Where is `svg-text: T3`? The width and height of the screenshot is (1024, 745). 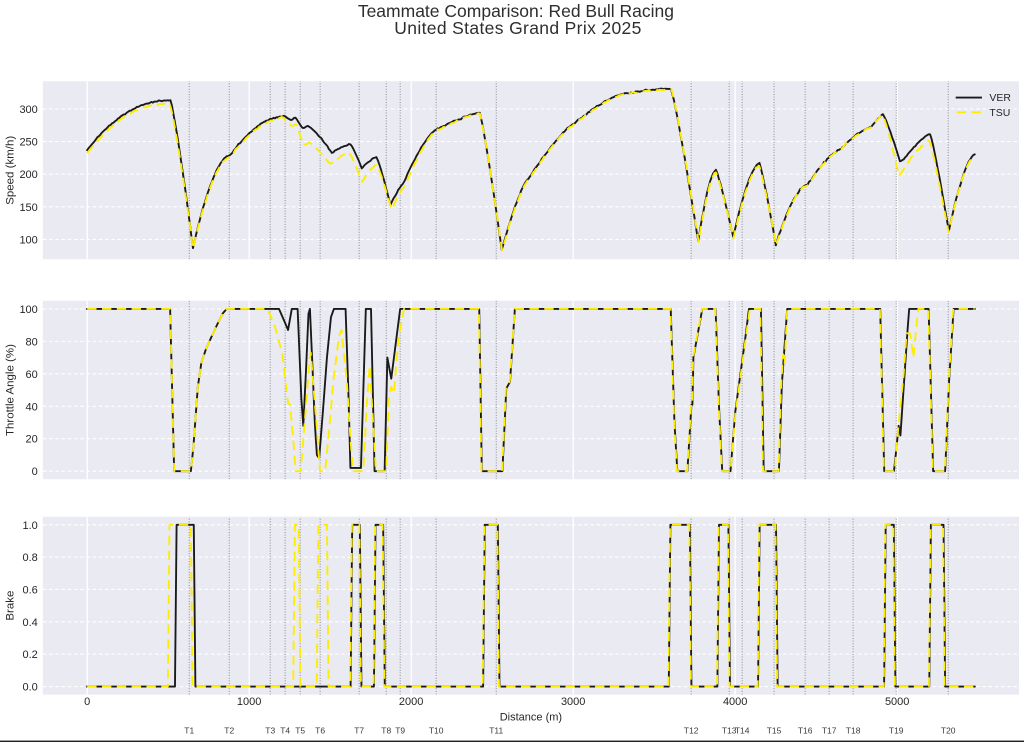
svg-text: T3 is located at coordinates (270, 731).